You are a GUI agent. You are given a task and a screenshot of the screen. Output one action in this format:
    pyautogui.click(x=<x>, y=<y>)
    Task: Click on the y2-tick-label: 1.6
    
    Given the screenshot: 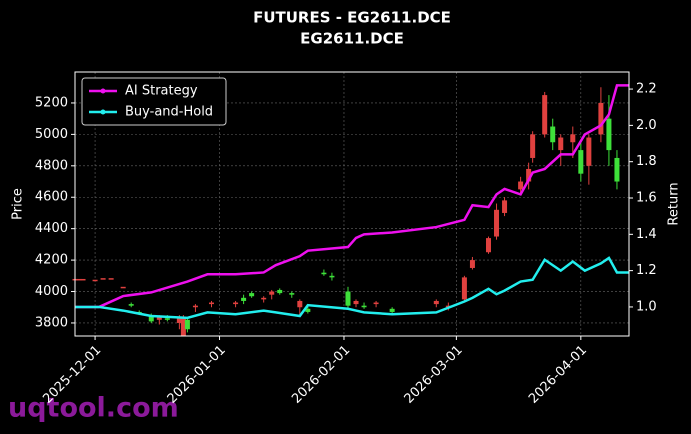 What is the action you would take?
    pyautogui.click(x=646, y=198)
    